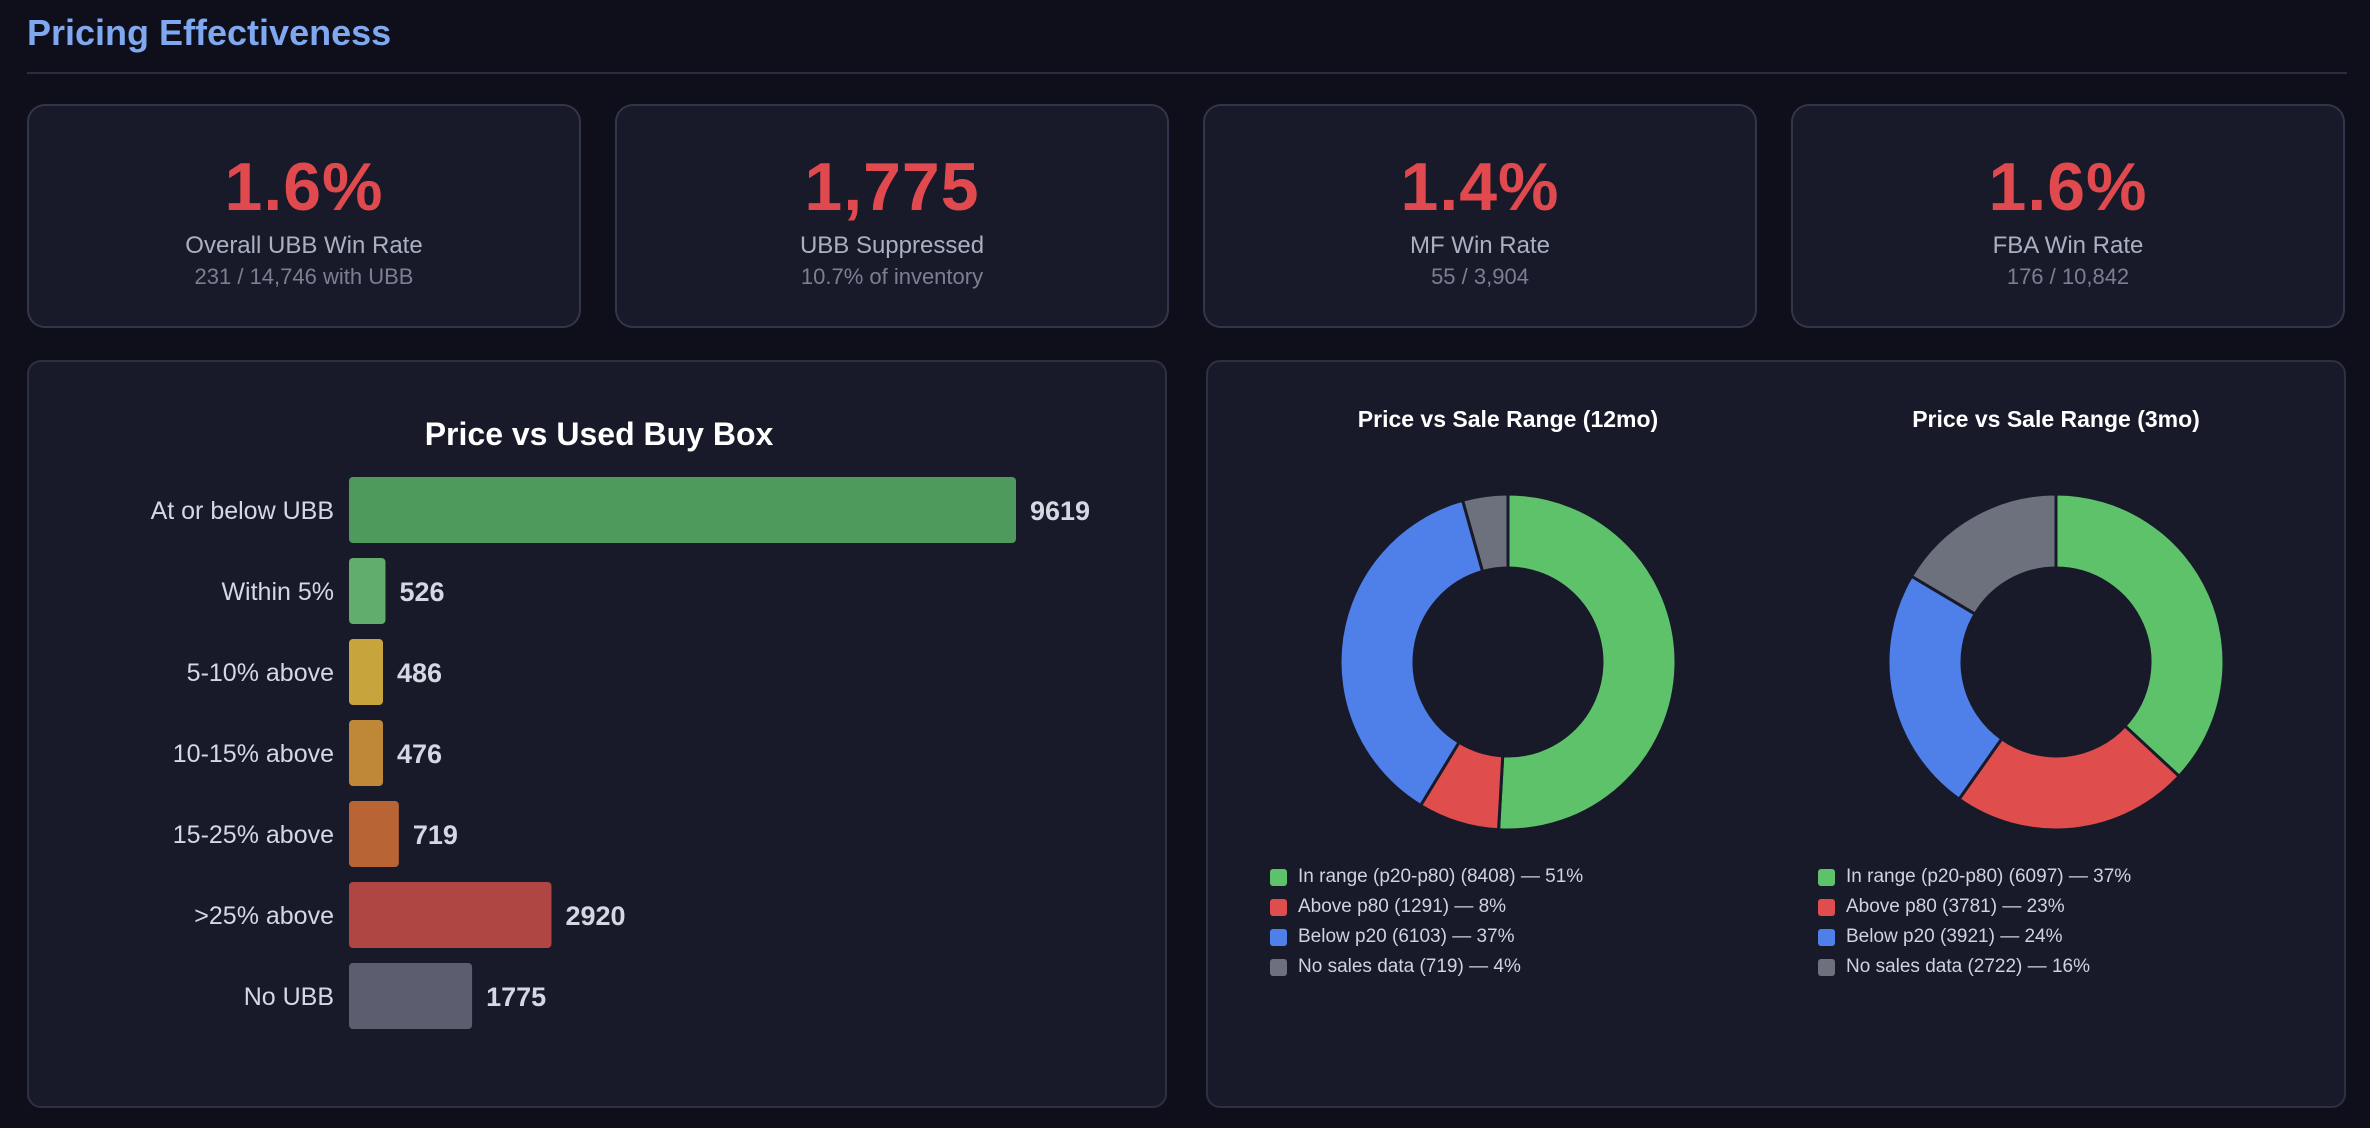 The image size is (2370, 1128). Describe the element at coordinates (289, 997) in the screenshot. I see `bar-label-no-ubb: No UBB` at that location.